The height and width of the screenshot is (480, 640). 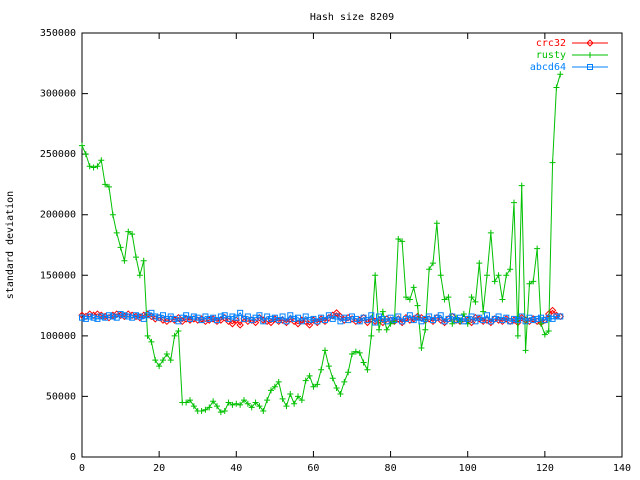 What do you see at coordinates (545, 468) in the screenshot?
I see `x-tick-label: 120` at bounding box center [545, 468].